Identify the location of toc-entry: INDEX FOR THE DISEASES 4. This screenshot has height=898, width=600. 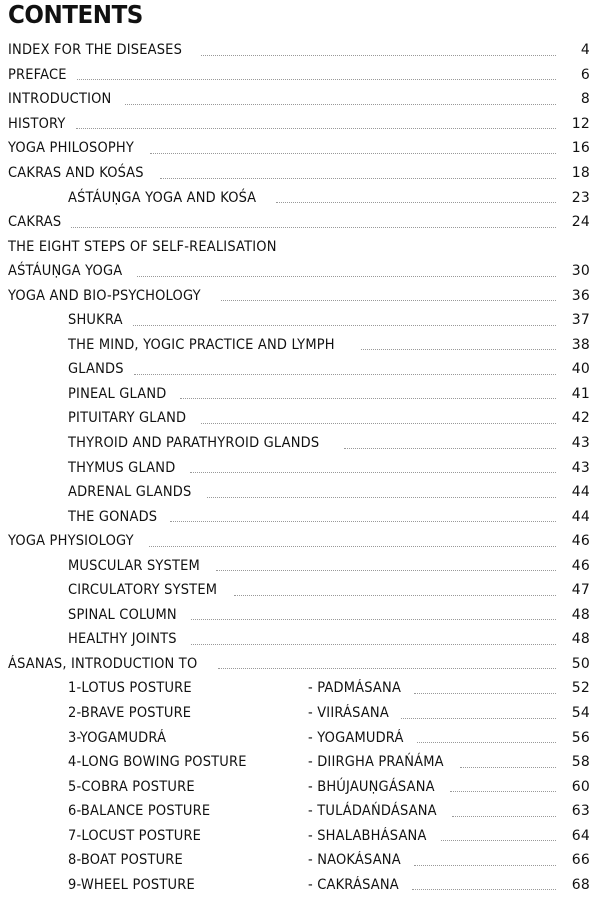
(300, 50).